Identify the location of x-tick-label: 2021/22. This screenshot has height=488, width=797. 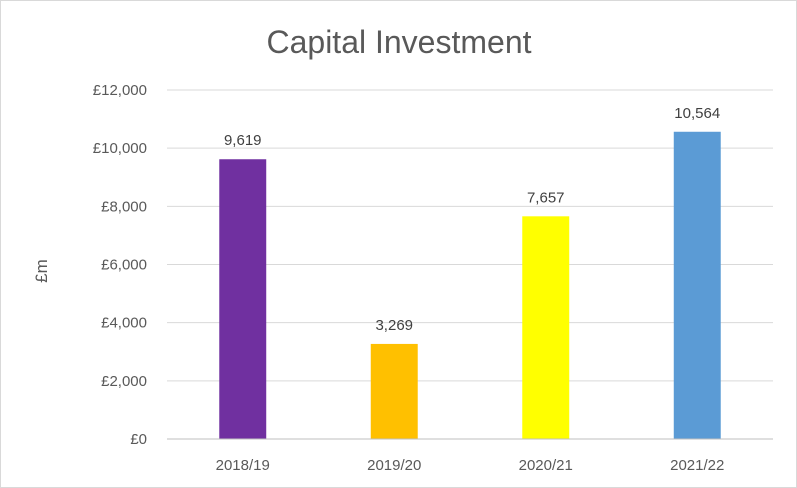
(697, 465).